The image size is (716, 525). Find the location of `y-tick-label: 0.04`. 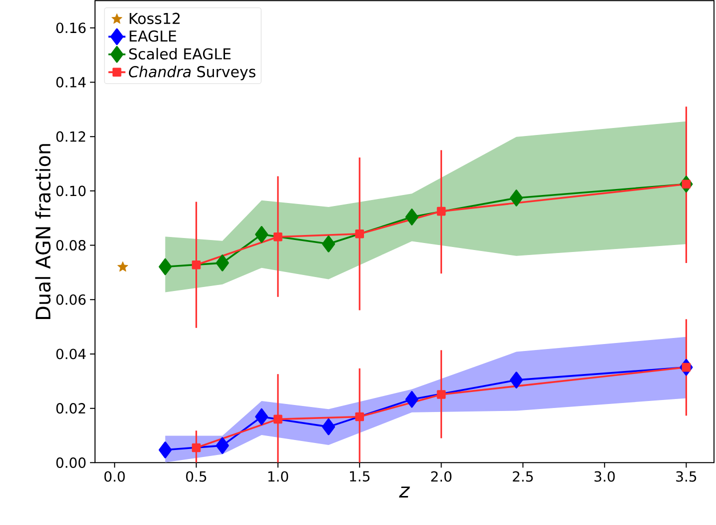

y-tick-label: 0.04 is located at coordinates (71, 354).